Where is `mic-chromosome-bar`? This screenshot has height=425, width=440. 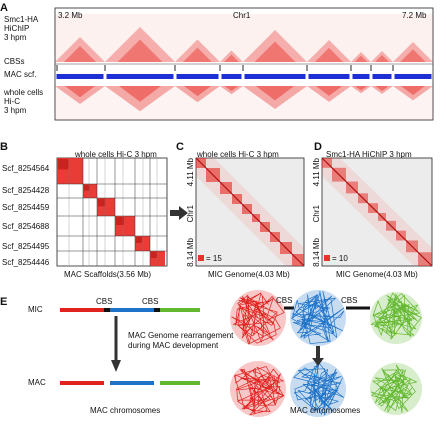 mic-chromosome-bar is located at coordinates (130, 310).